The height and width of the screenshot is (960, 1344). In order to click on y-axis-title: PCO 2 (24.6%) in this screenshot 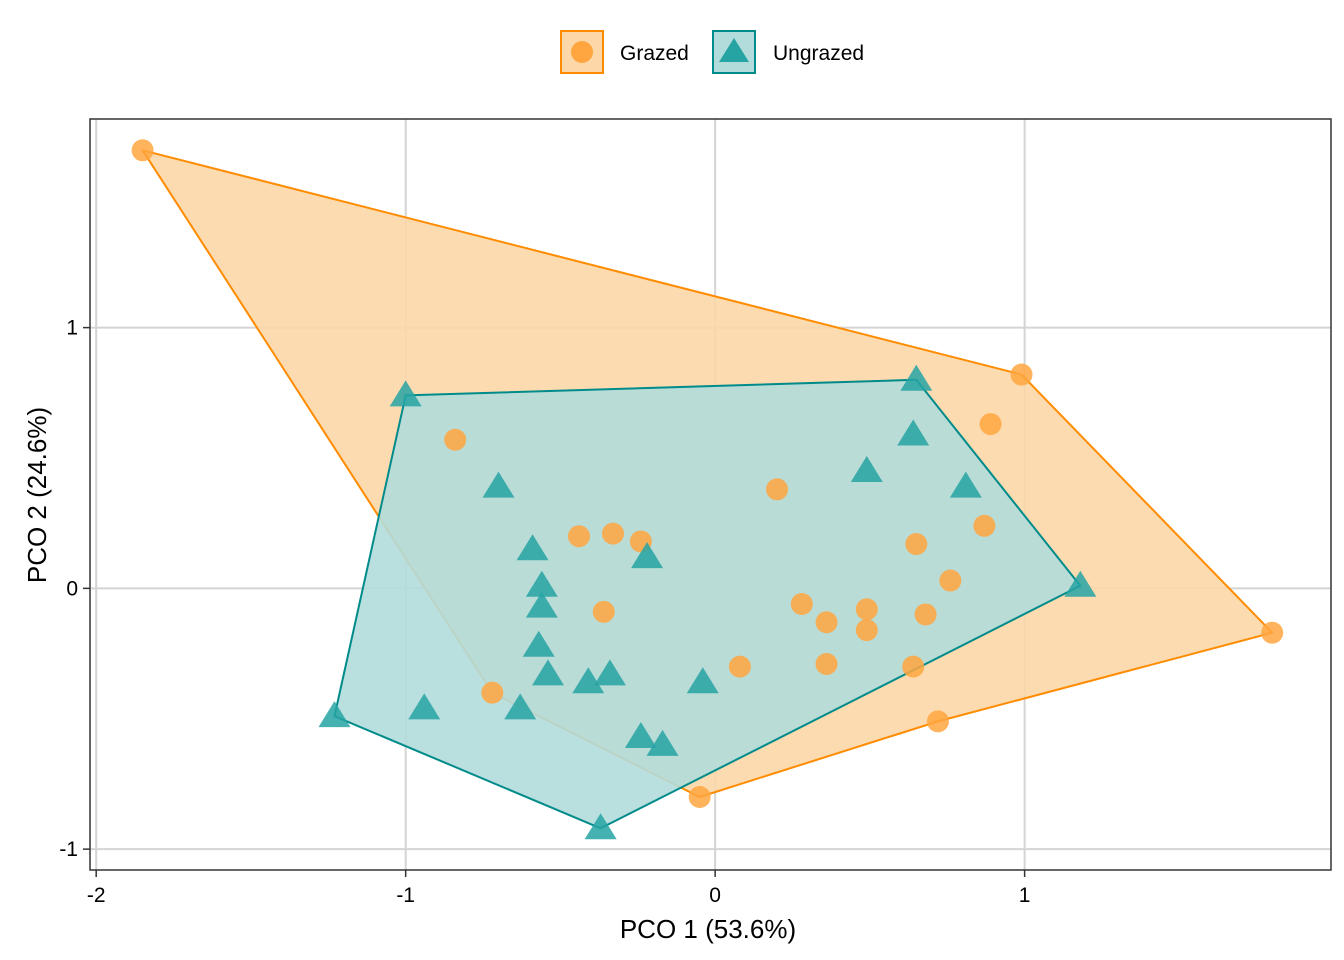, I will do `click(37, 495)`.